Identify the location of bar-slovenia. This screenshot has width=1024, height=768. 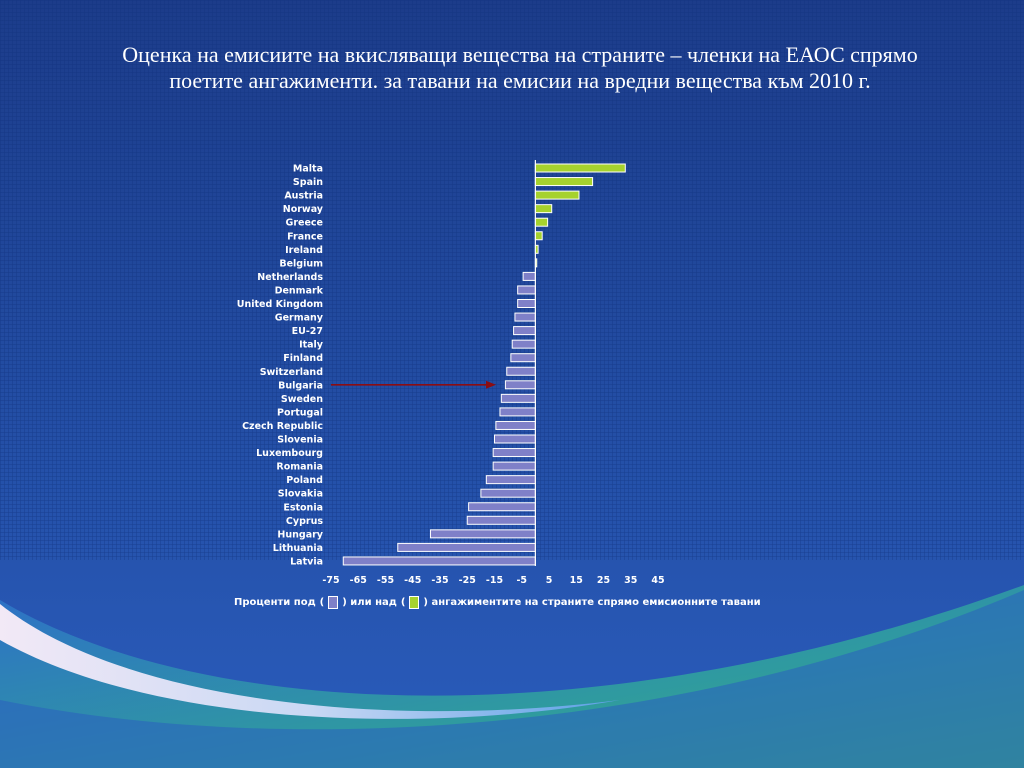
(515, 439).